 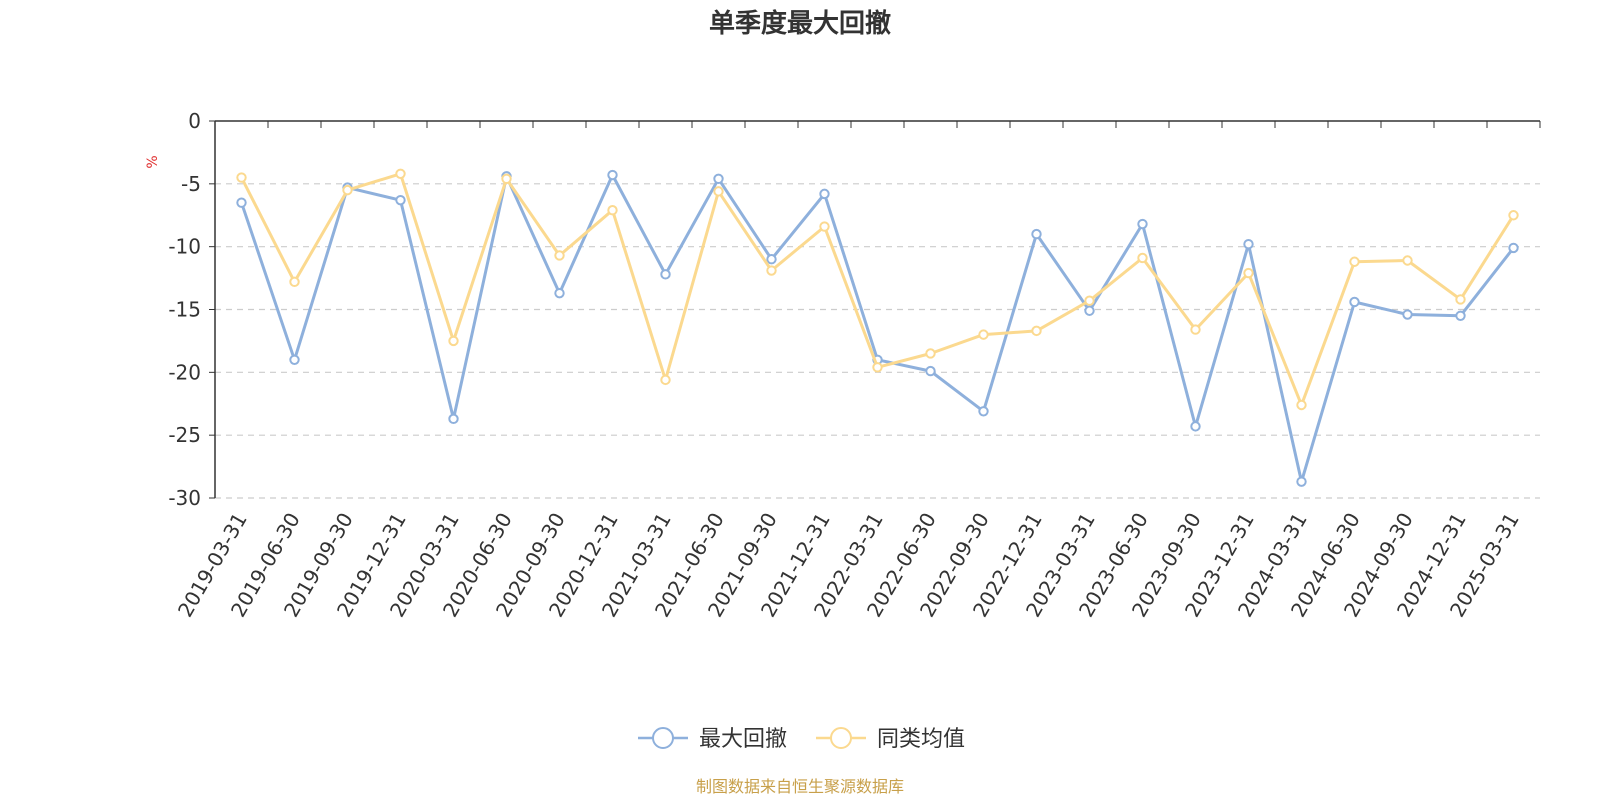 I want to click on y-tick-label: -20, so click(x=184, y=372).